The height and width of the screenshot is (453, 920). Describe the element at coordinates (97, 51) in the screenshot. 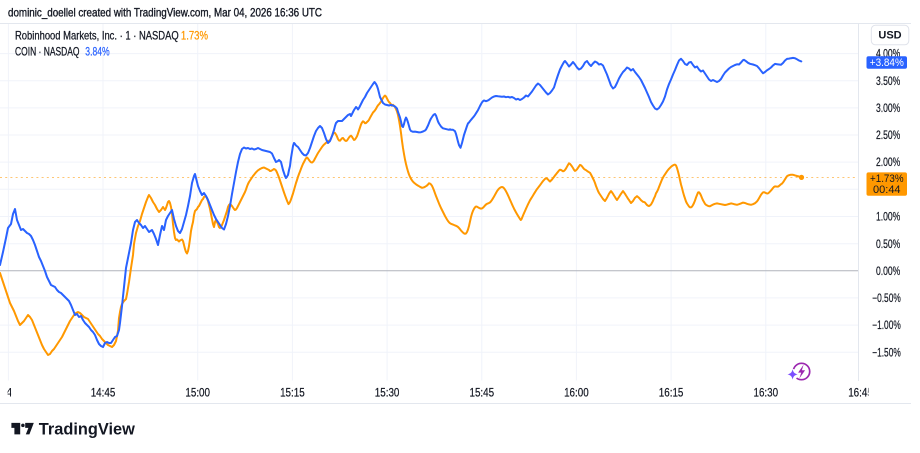

I see `svg-text: 3.84%` at that location.